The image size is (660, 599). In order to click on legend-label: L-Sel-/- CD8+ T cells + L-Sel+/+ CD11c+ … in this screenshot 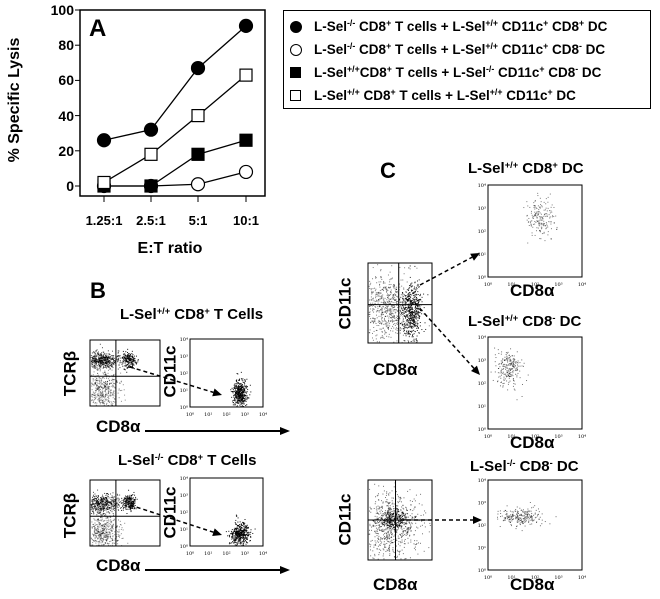, I will do `click(460, 49)`.